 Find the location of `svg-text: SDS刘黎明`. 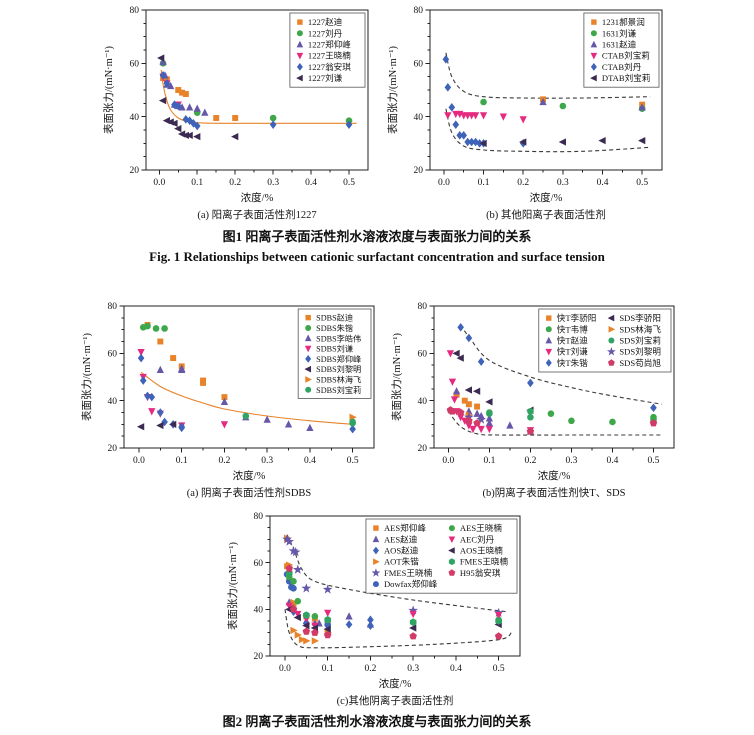

svg-text: SDS刘黎明 is located at coordinates (640, 351).